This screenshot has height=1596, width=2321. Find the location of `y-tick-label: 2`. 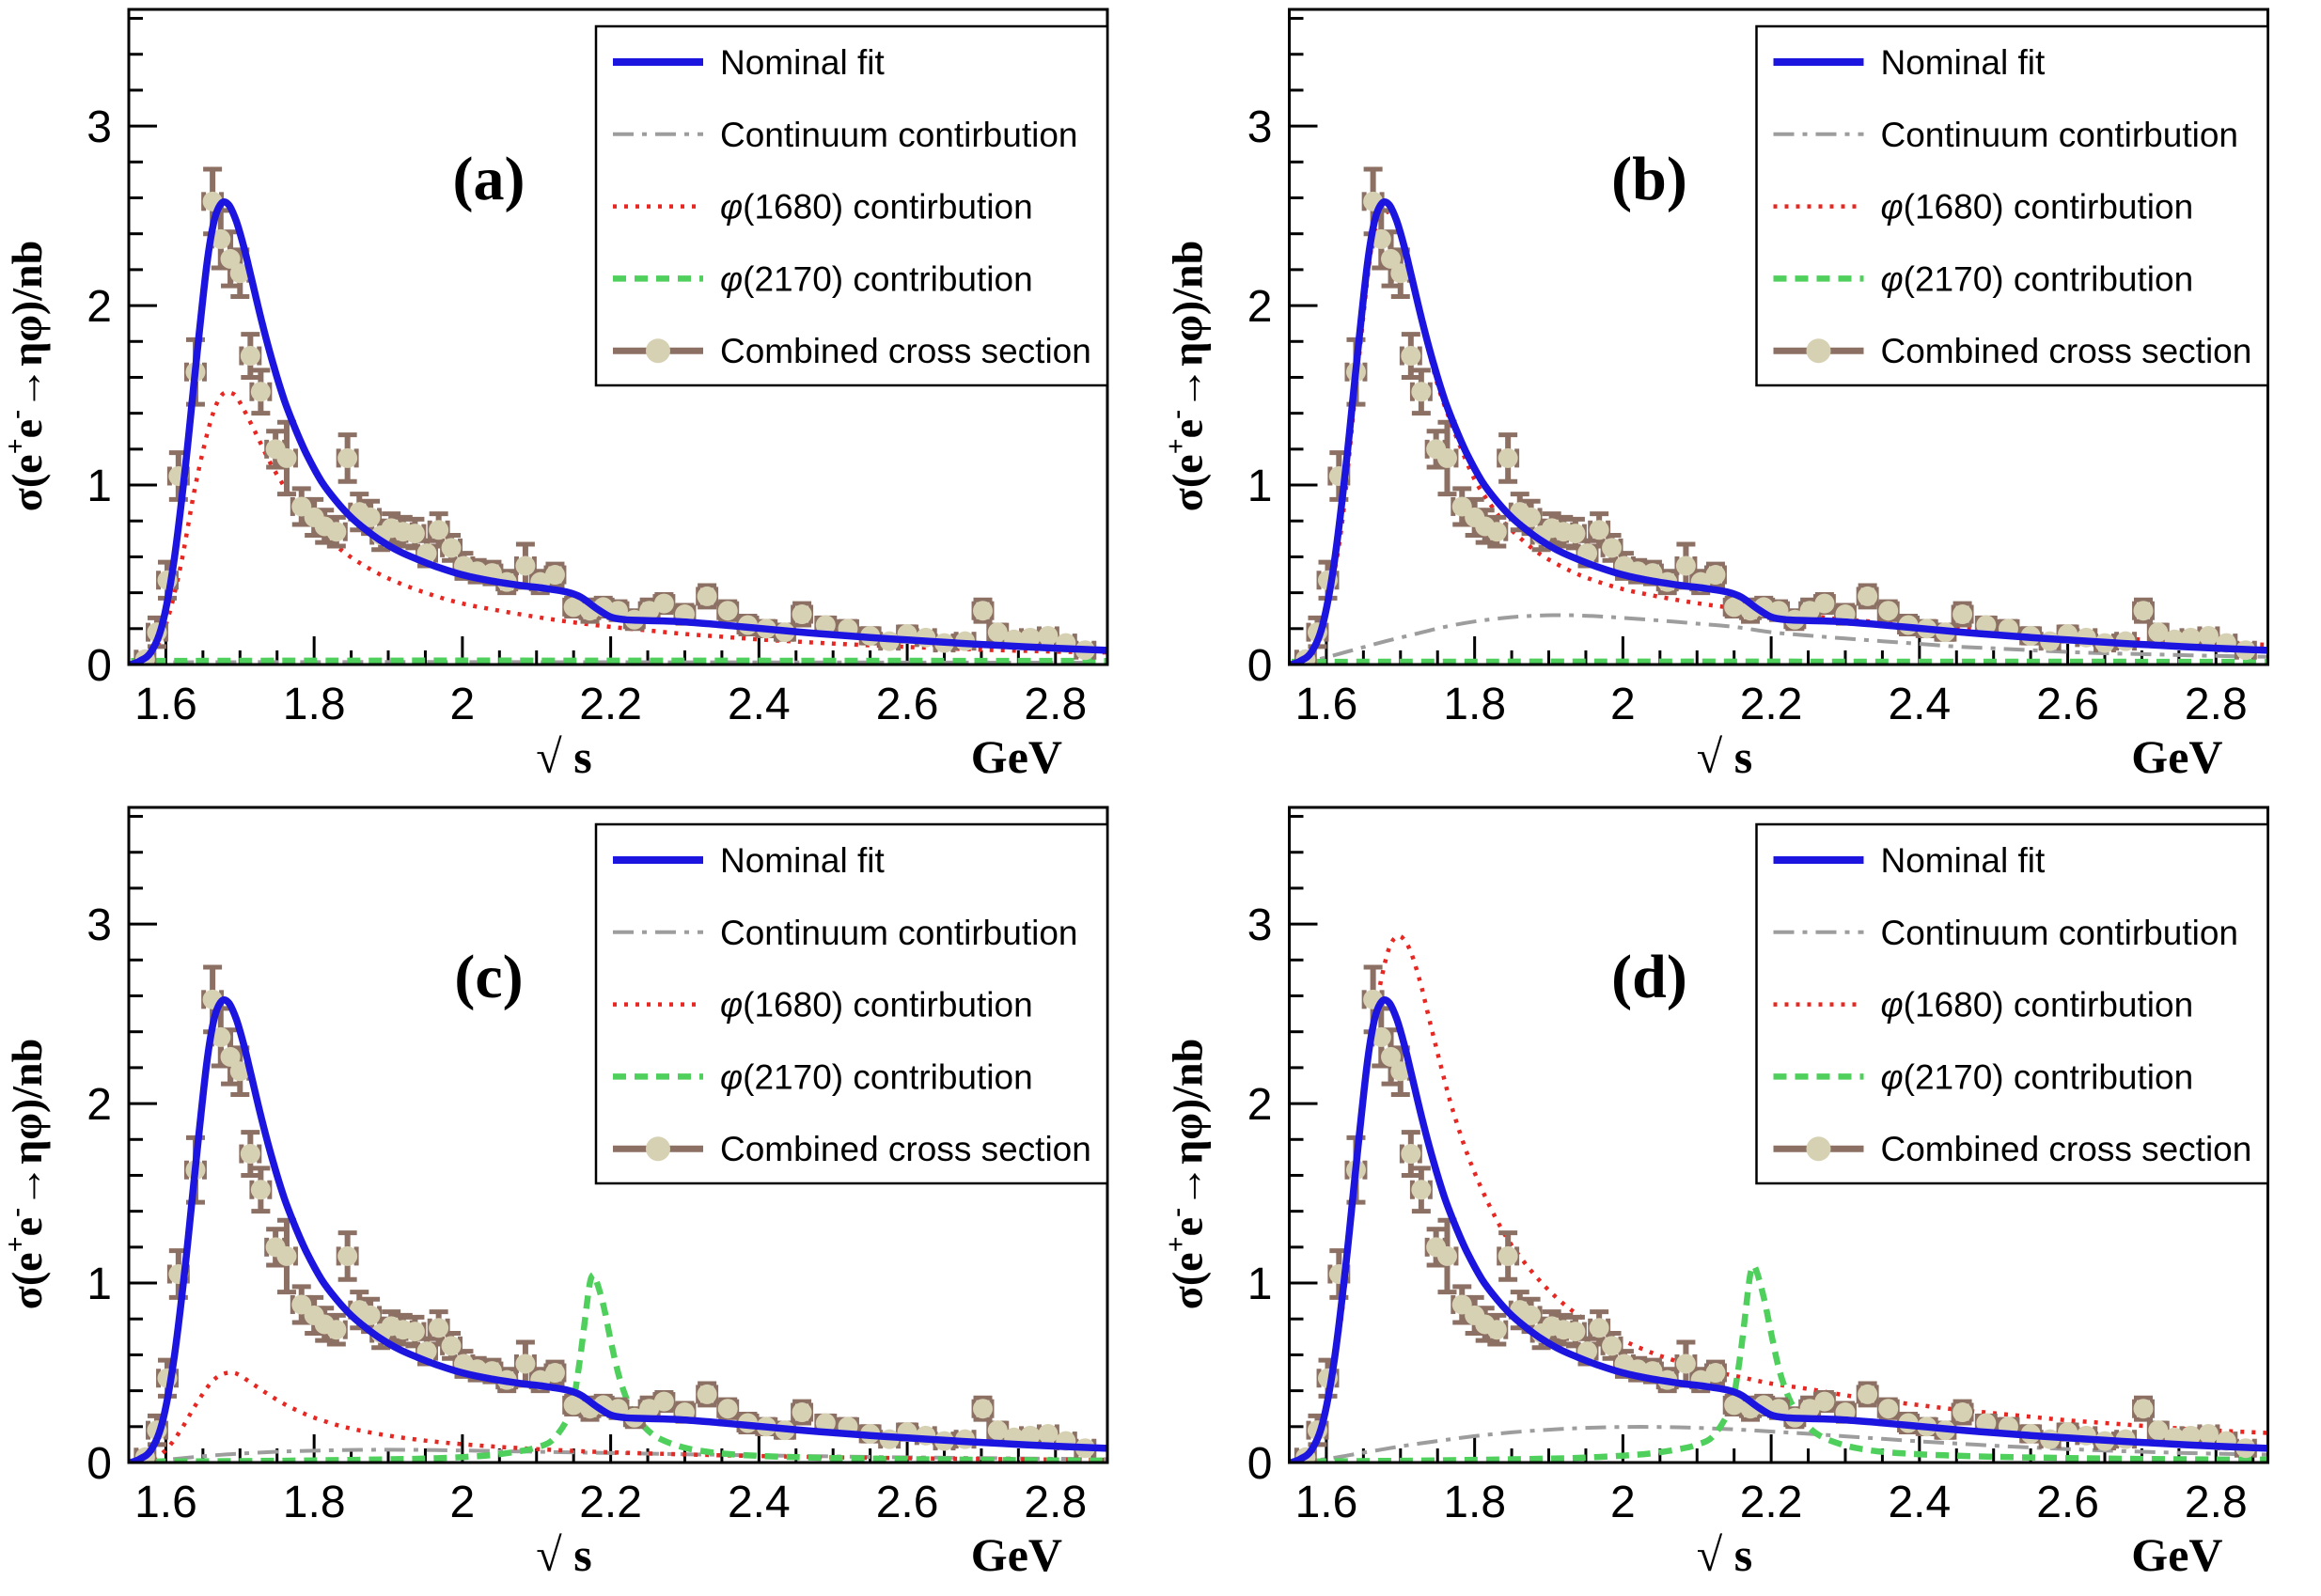

y-tick-label: 2 is located at coordinates (1260, 307).